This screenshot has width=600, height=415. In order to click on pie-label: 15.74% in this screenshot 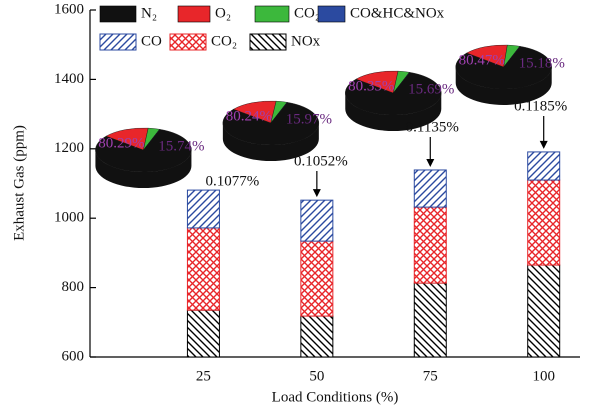, I will do `click(181, 146)`.